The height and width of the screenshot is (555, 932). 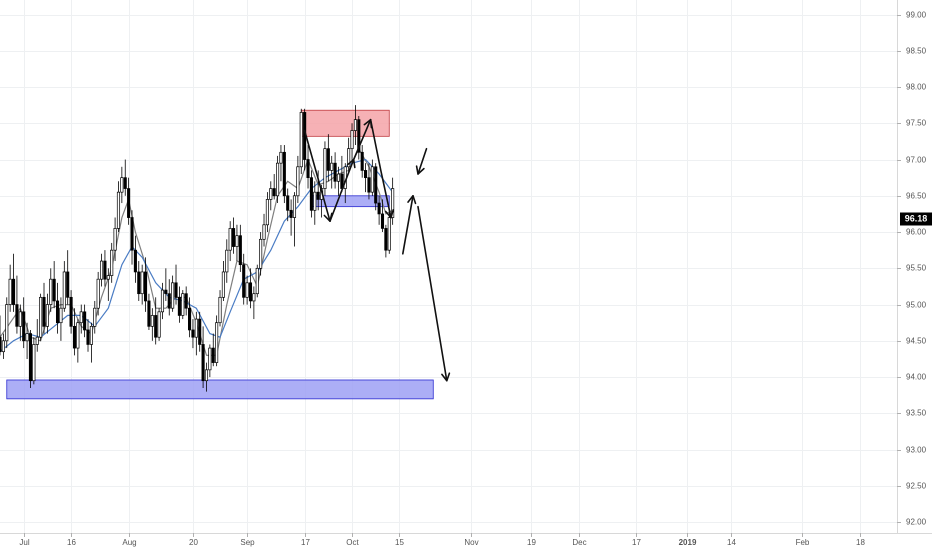 I want to click on y-tick-label: 94.50, so click(x=916, y=341).